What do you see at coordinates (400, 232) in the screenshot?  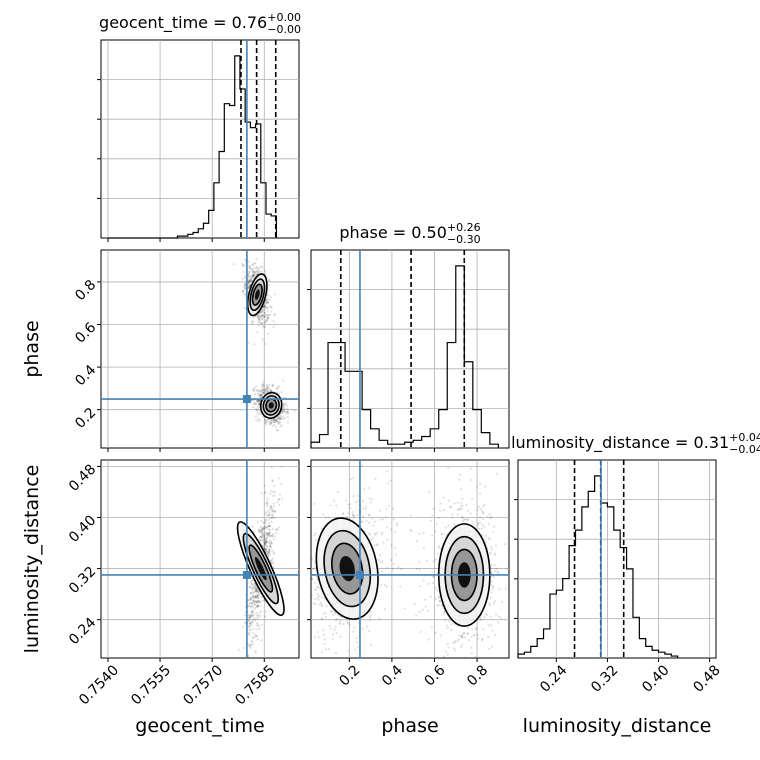 I see `title-equals: =` at bounding box center [400, 232].